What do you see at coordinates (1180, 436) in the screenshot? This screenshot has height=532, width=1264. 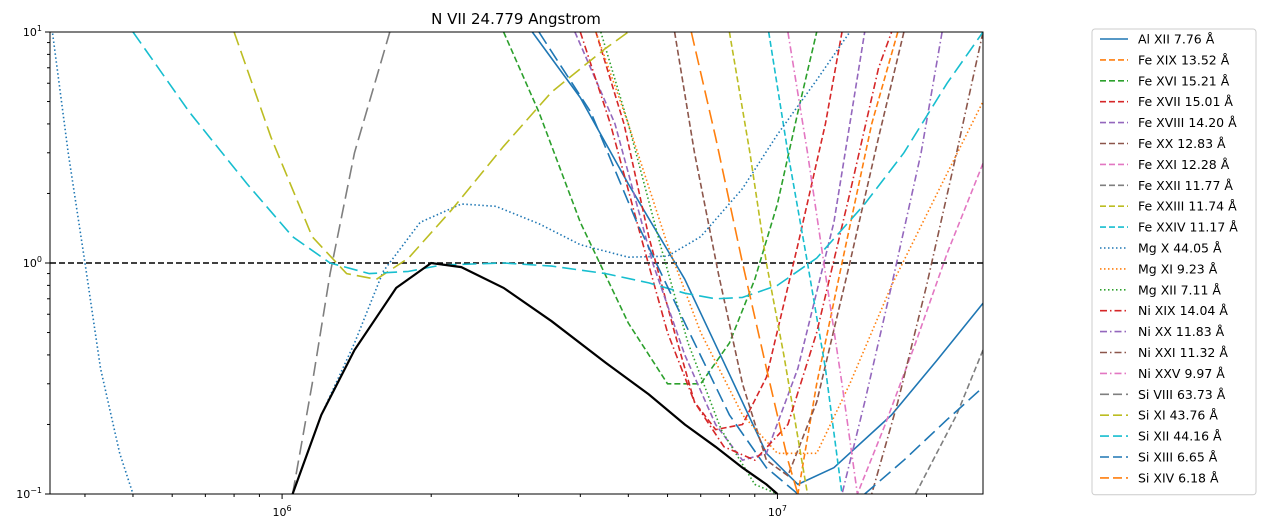 I see `legend-label: Si XII 44.16 Å` at bounding box center [1180, 436].